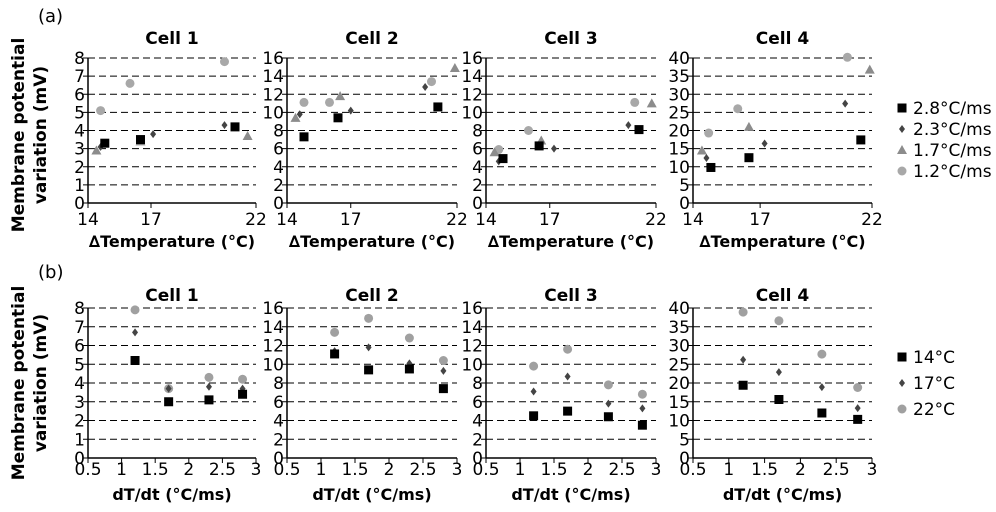 This screenshot has width=996, height=512. I want to click on y-tick-label: 40, so click(679, 59).